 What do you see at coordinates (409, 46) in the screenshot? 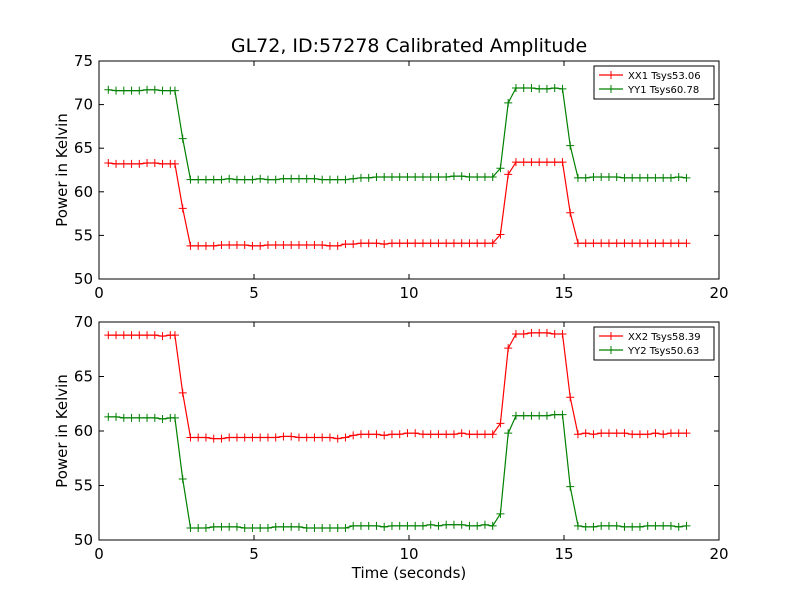
I see `chart-title: GL72, ID:57278 Calibrated Amplitude` at bounding box center [409, 46].